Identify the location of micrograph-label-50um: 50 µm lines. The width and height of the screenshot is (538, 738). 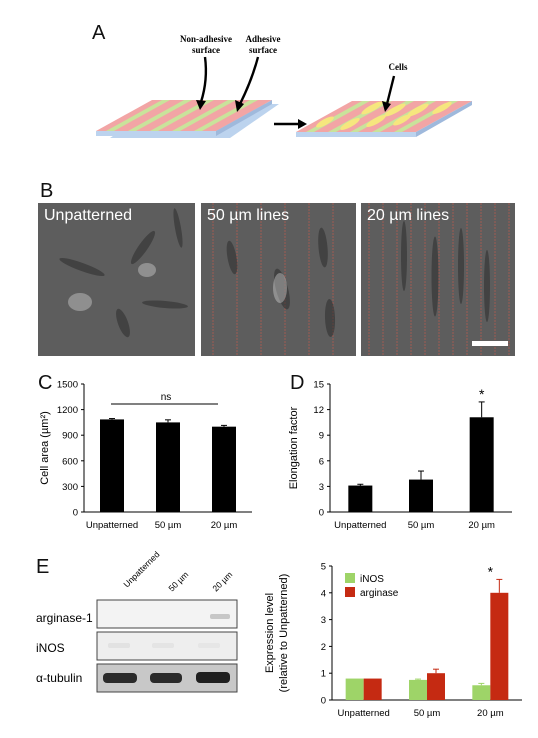
(248, 215).